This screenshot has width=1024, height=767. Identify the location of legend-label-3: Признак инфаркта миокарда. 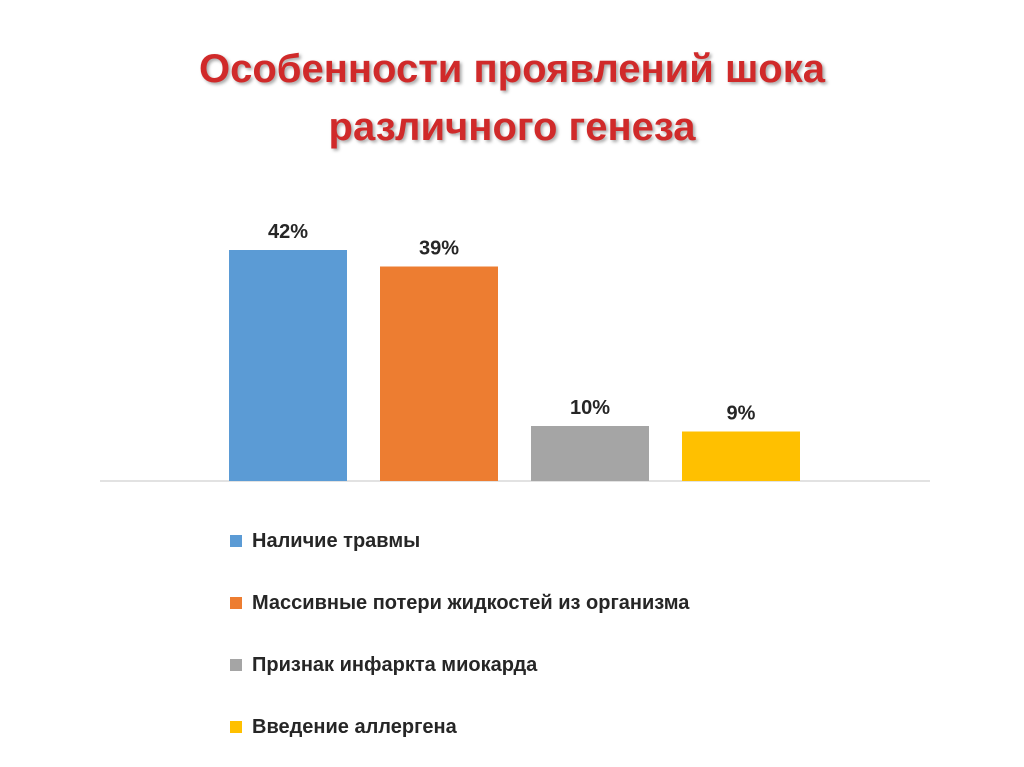
(395, 664).